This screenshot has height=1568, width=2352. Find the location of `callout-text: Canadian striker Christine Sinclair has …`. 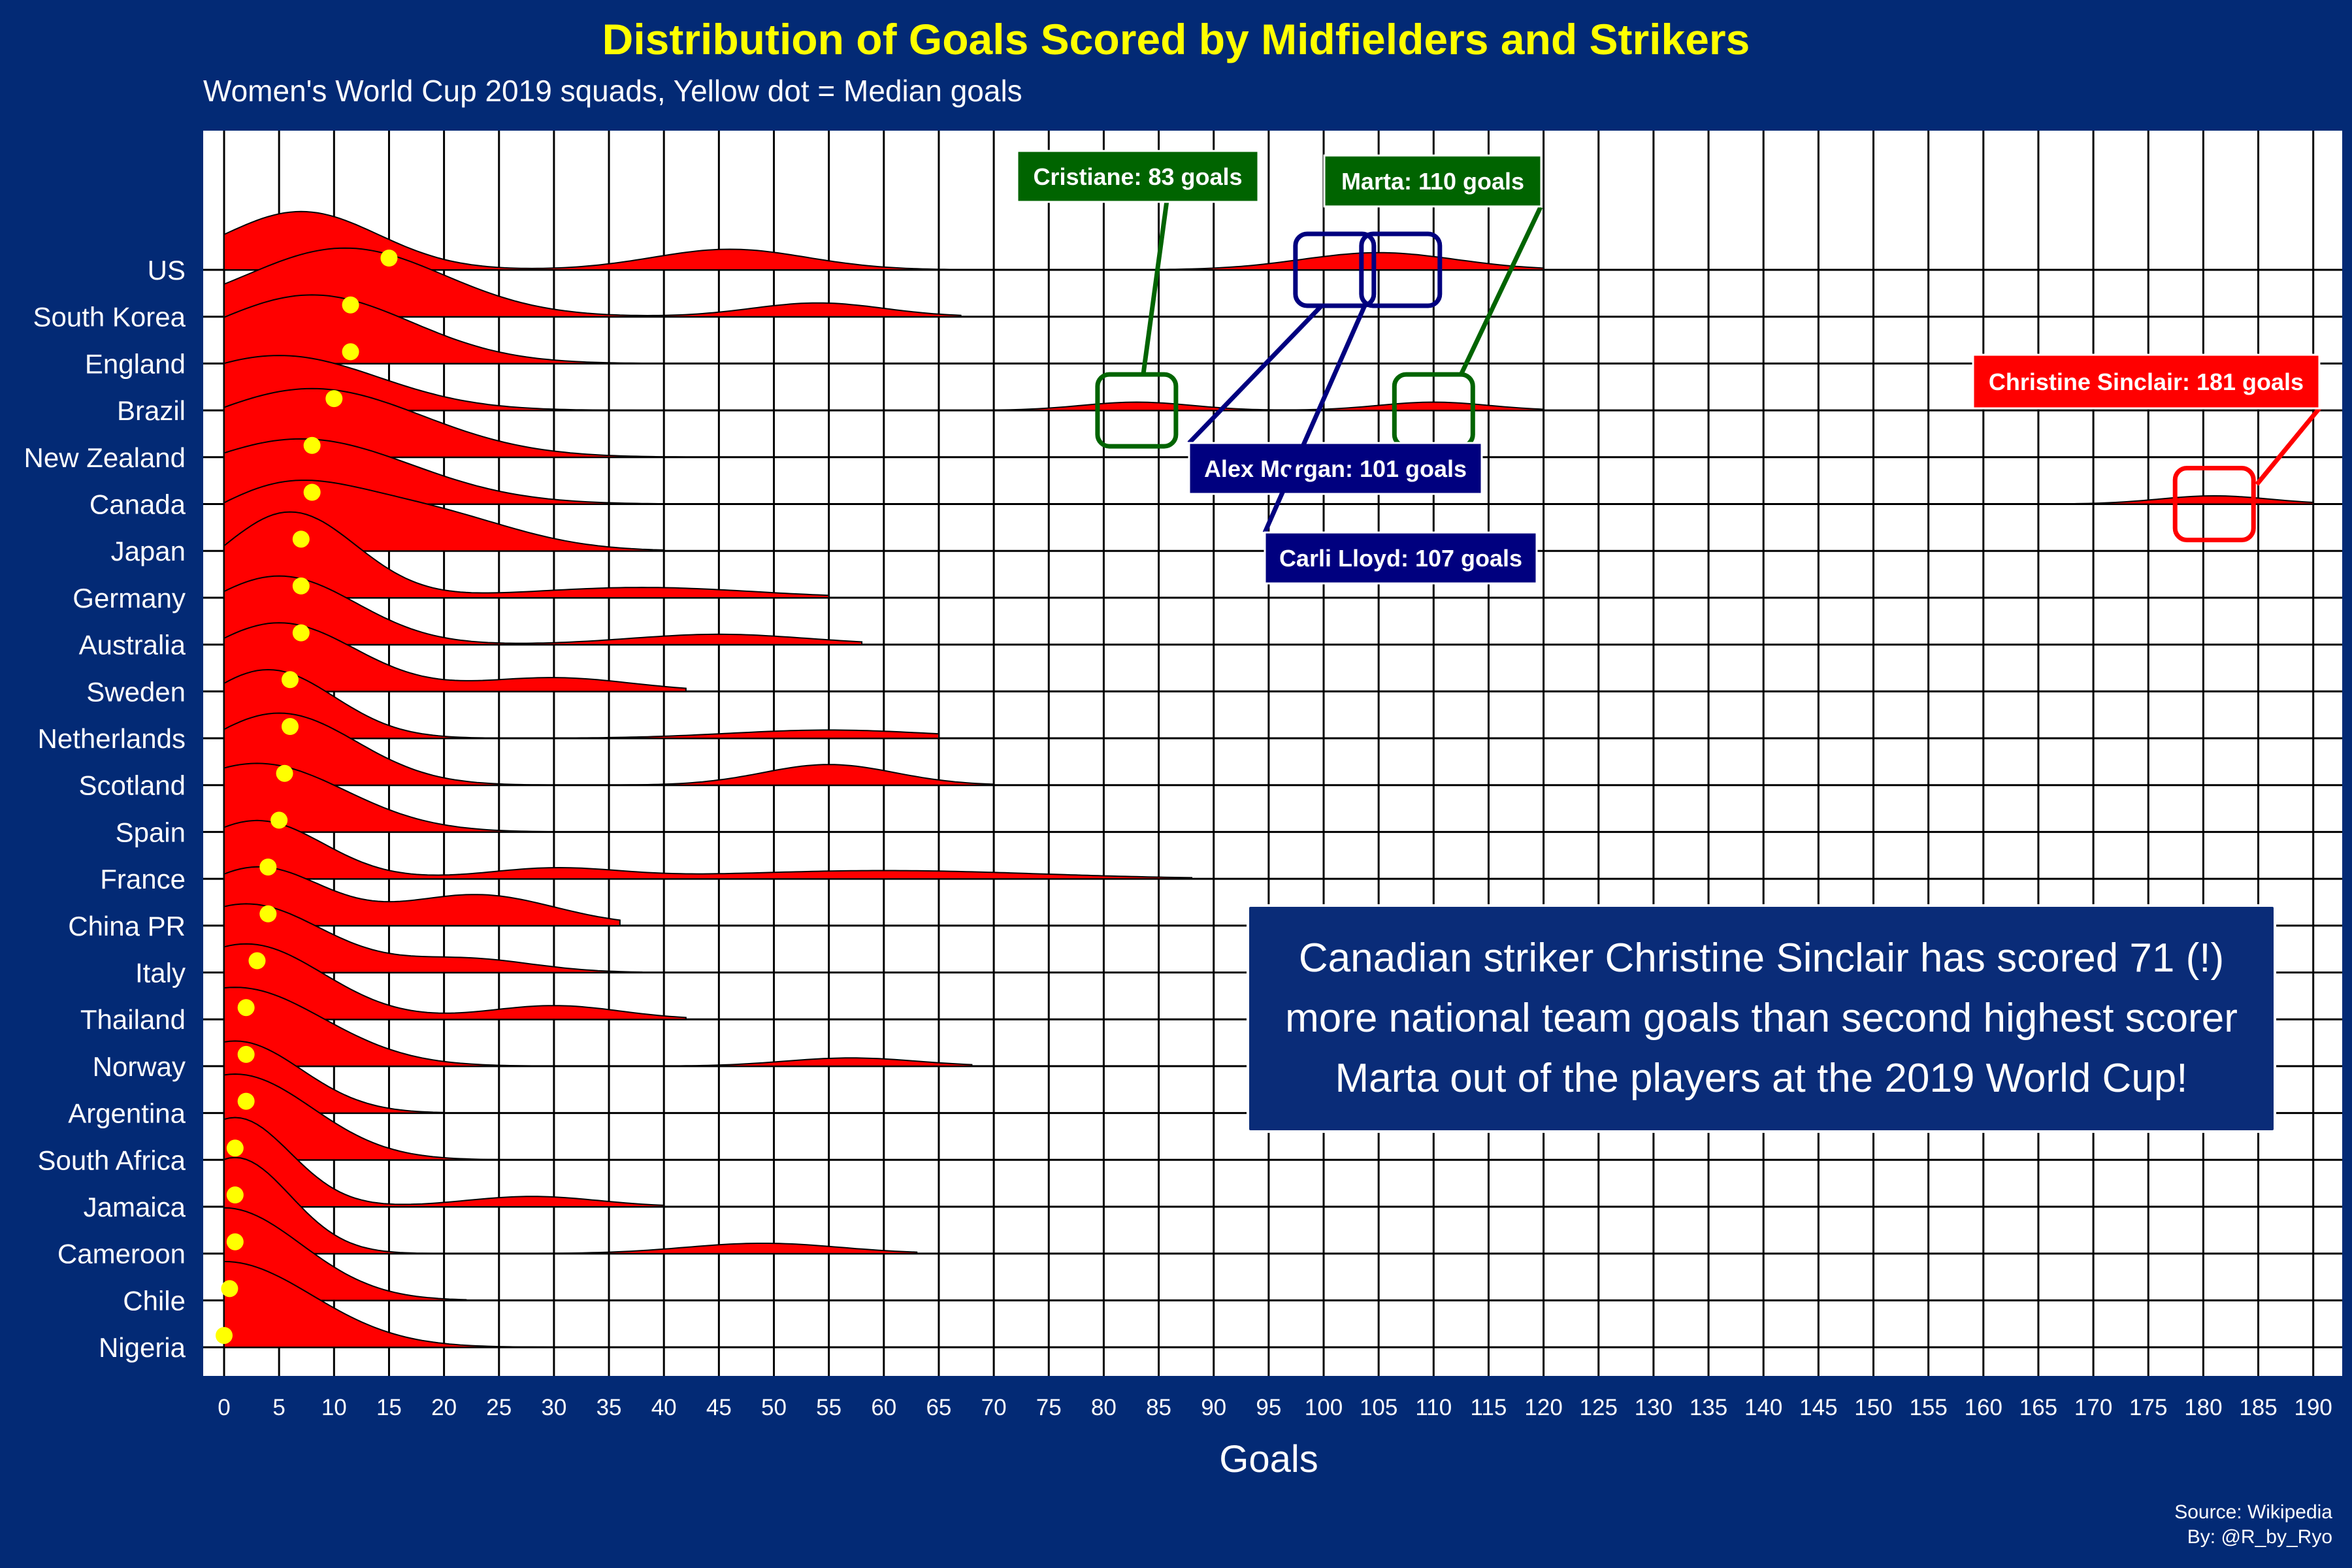

callout-text: Canadian striker Christine Sinclair has … is located at coordinates (1761, 1018).